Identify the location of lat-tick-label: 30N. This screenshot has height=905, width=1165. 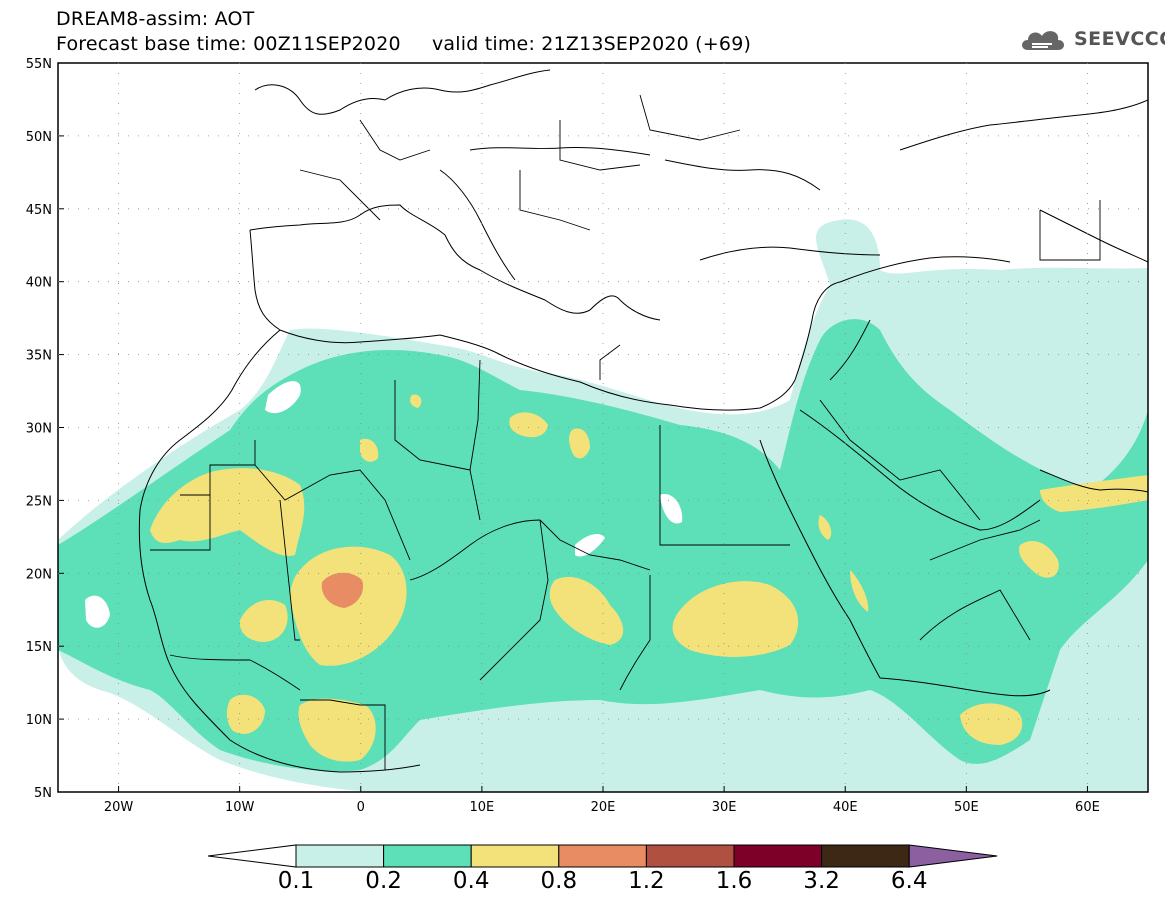
(39, 429).